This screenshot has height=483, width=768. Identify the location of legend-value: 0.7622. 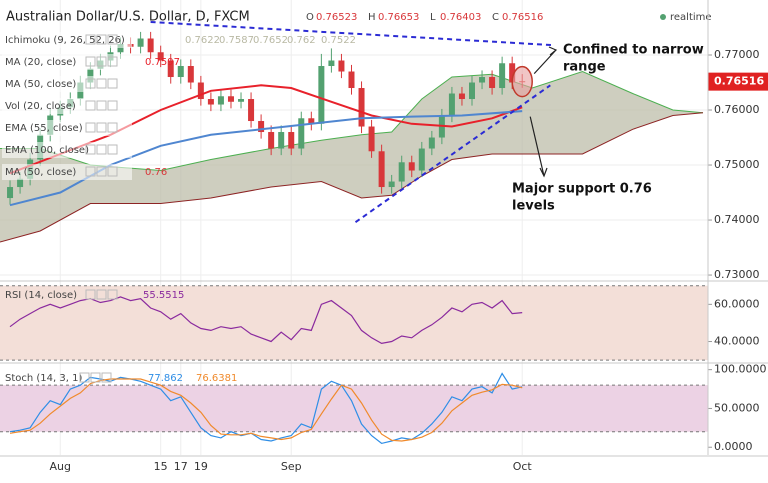
(202, 40).